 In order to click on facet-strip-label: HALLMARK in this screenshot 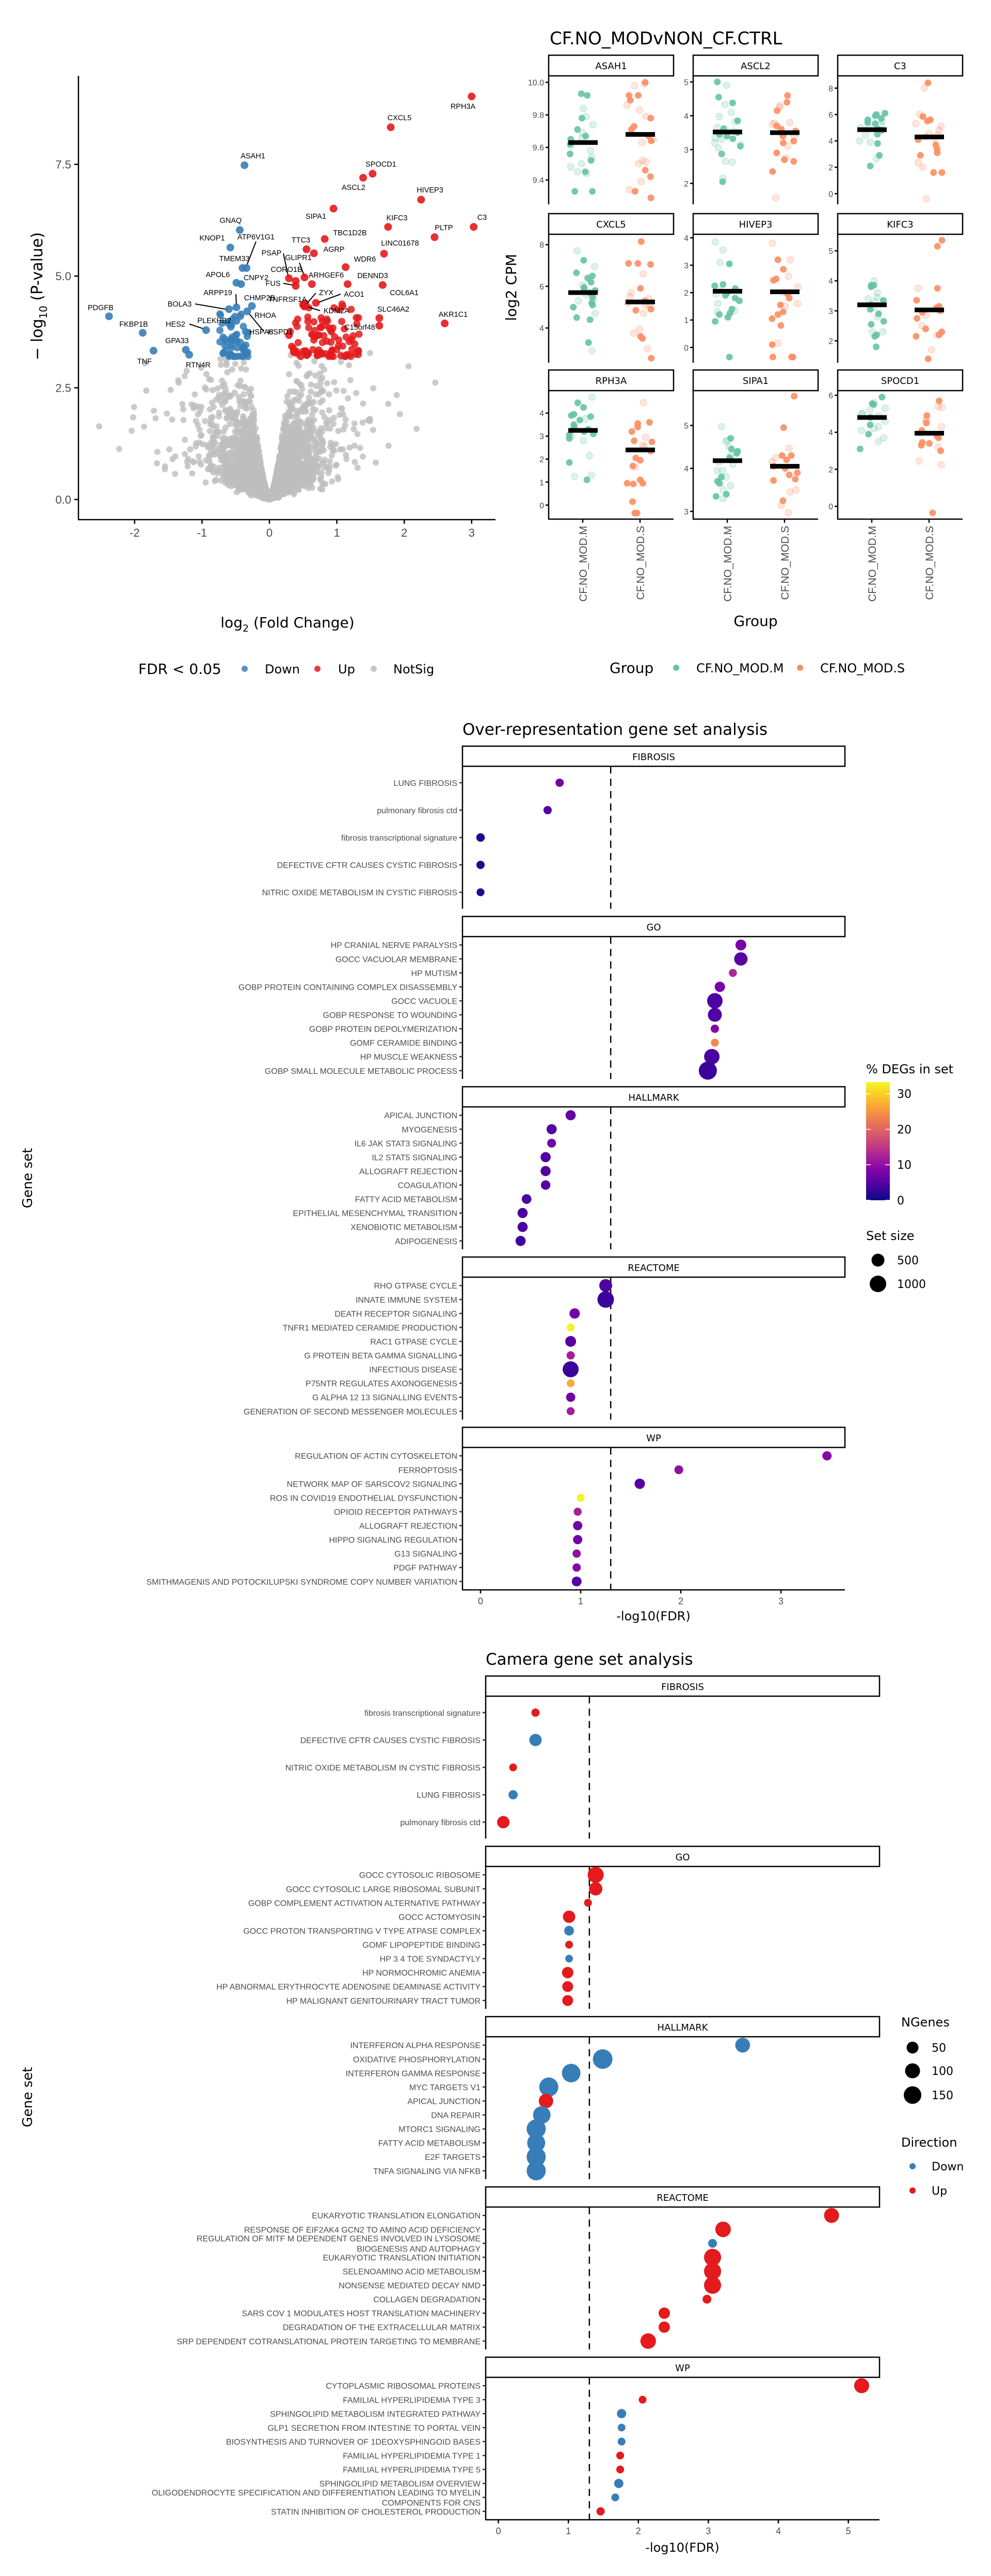, I will do `click(653, 1097)`.